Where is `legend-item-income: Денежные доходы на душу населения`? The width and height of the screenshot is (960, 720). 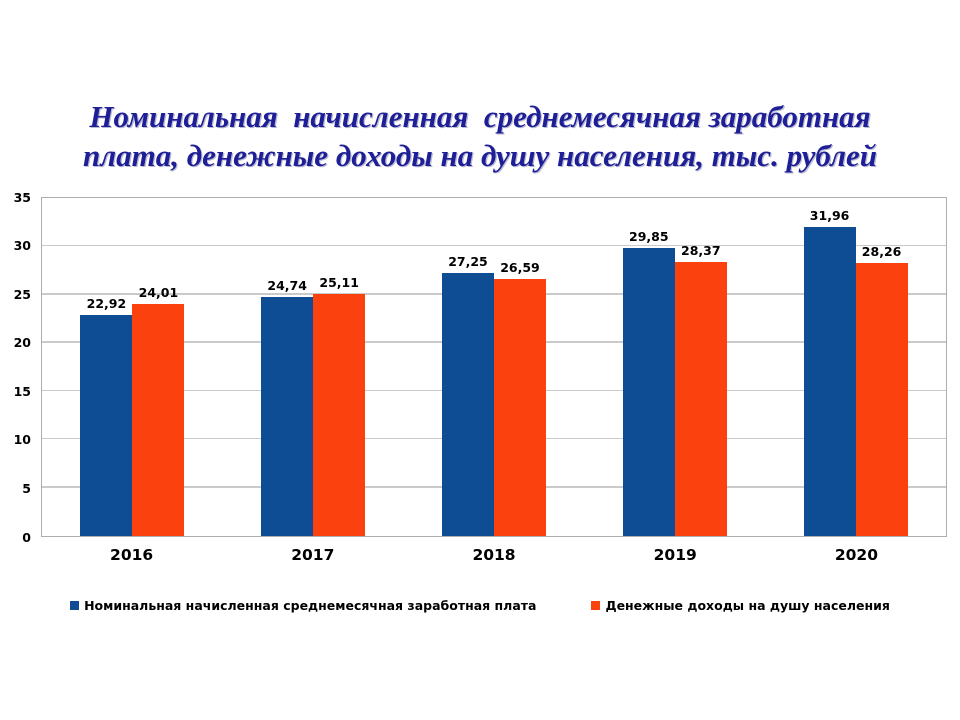 legend-item-income: Денежные доходы на душу населения is located at coordinates (740, 605).